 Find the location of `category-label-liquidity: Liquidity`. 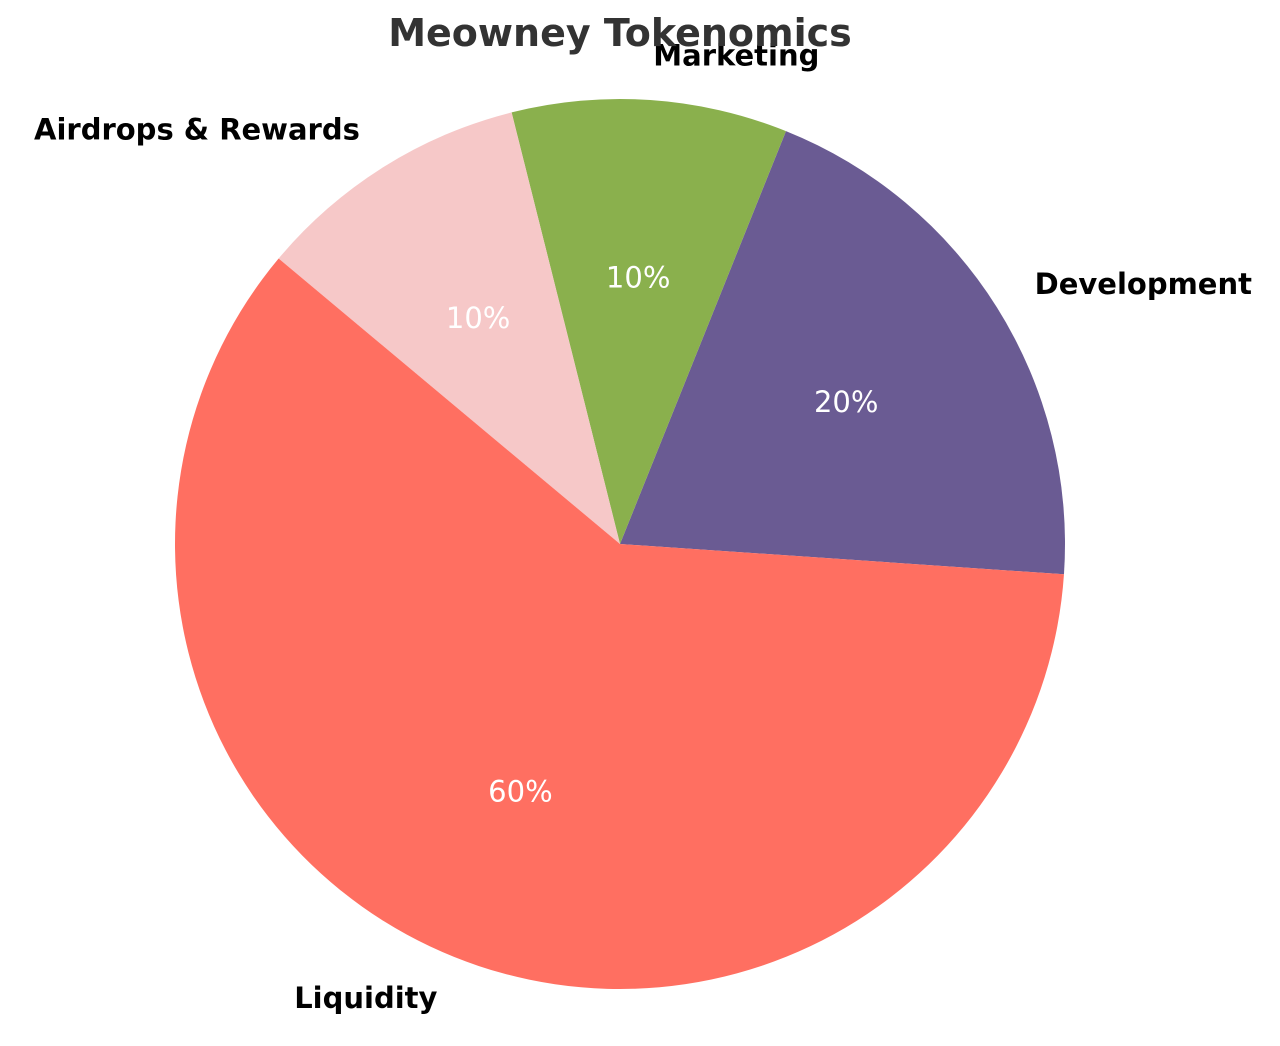

category-label-liquidity: Liquidity is located at coordinates (365, 998).